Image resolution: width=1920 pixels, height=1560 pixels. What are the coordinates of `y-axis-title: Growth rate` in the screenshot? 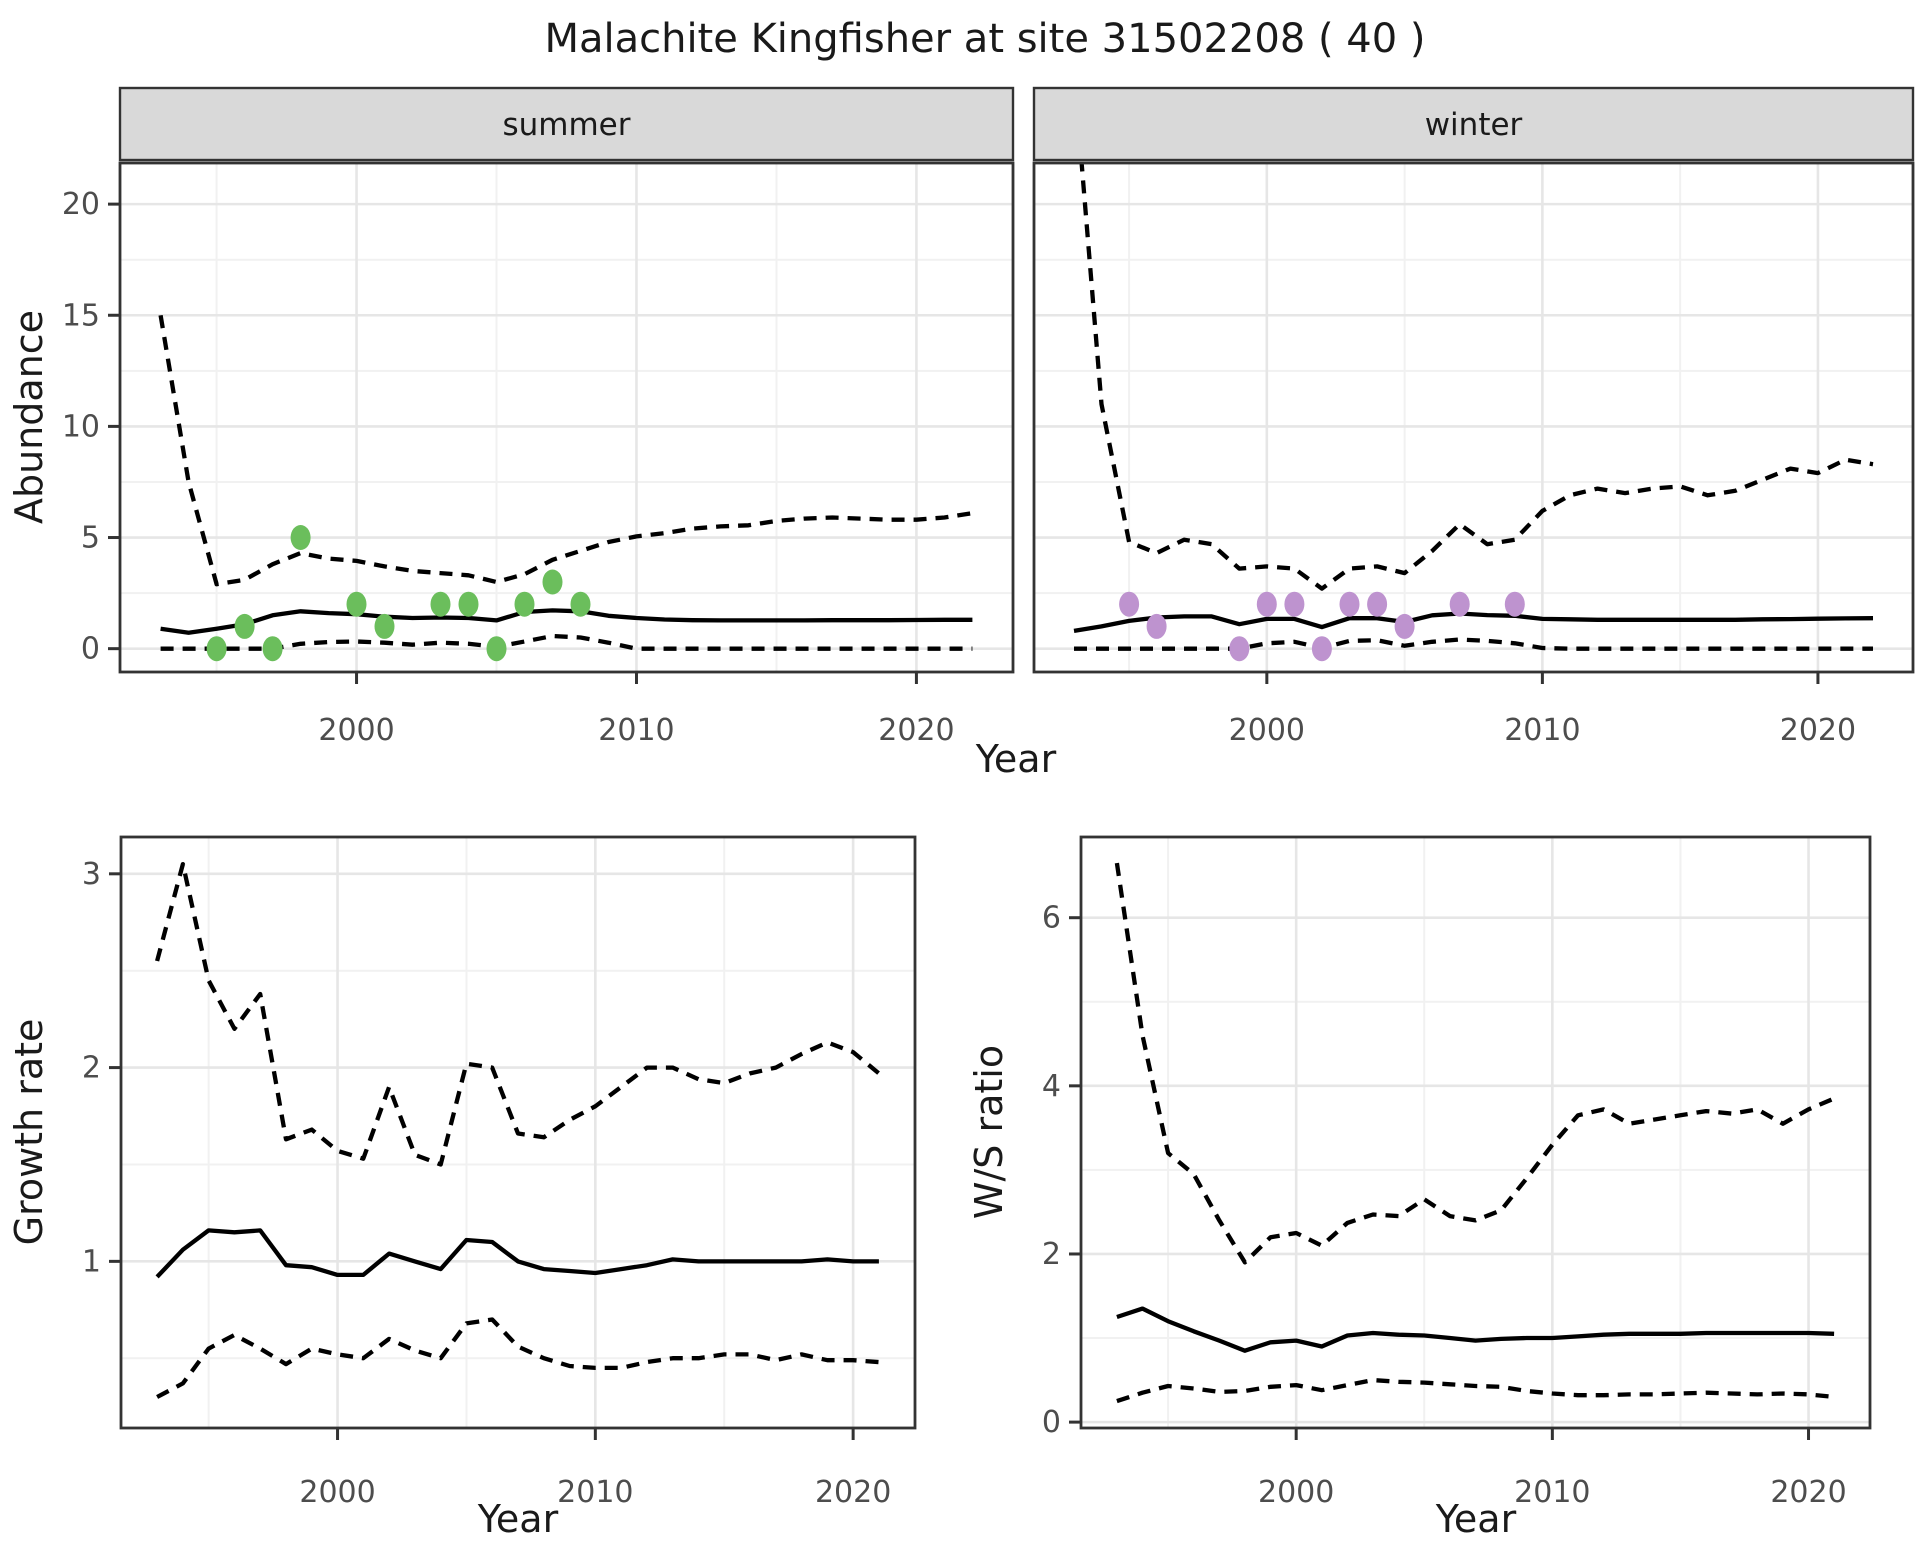 It's located at (29, 1132).